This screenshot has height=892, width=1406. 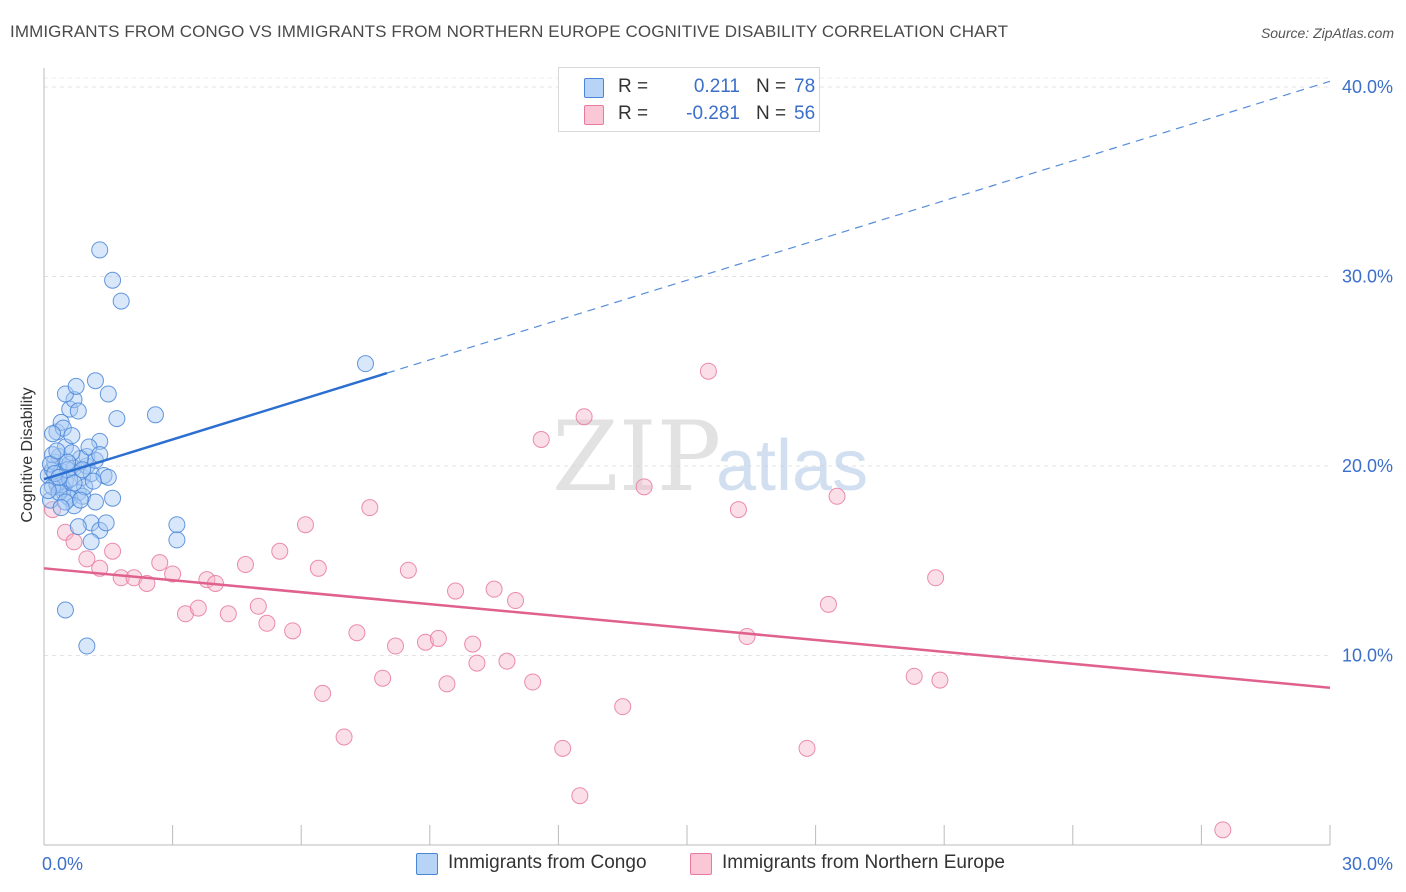 I want to click on y-tick-label: 40.0%, so click(x=1367, y=87).